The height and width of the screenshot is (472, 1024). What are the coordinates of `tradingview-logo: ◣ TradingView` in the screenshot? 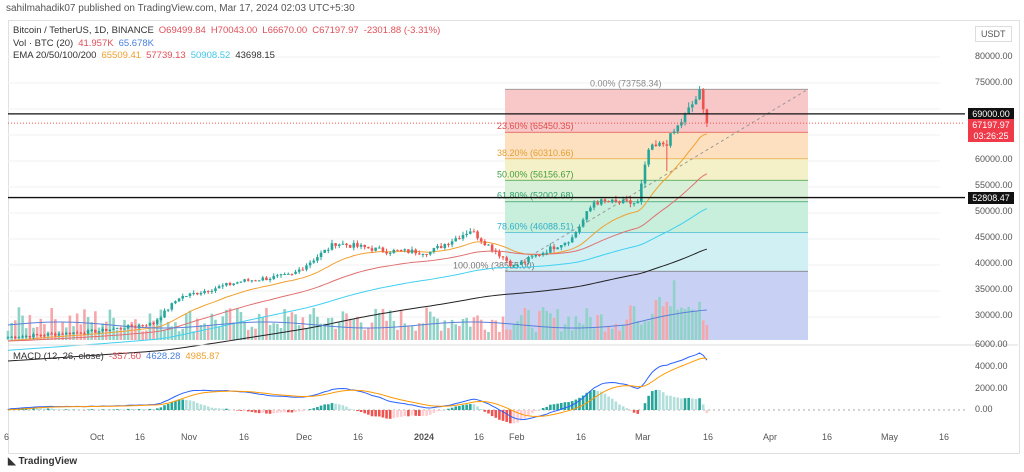 It's located at (43, 461).